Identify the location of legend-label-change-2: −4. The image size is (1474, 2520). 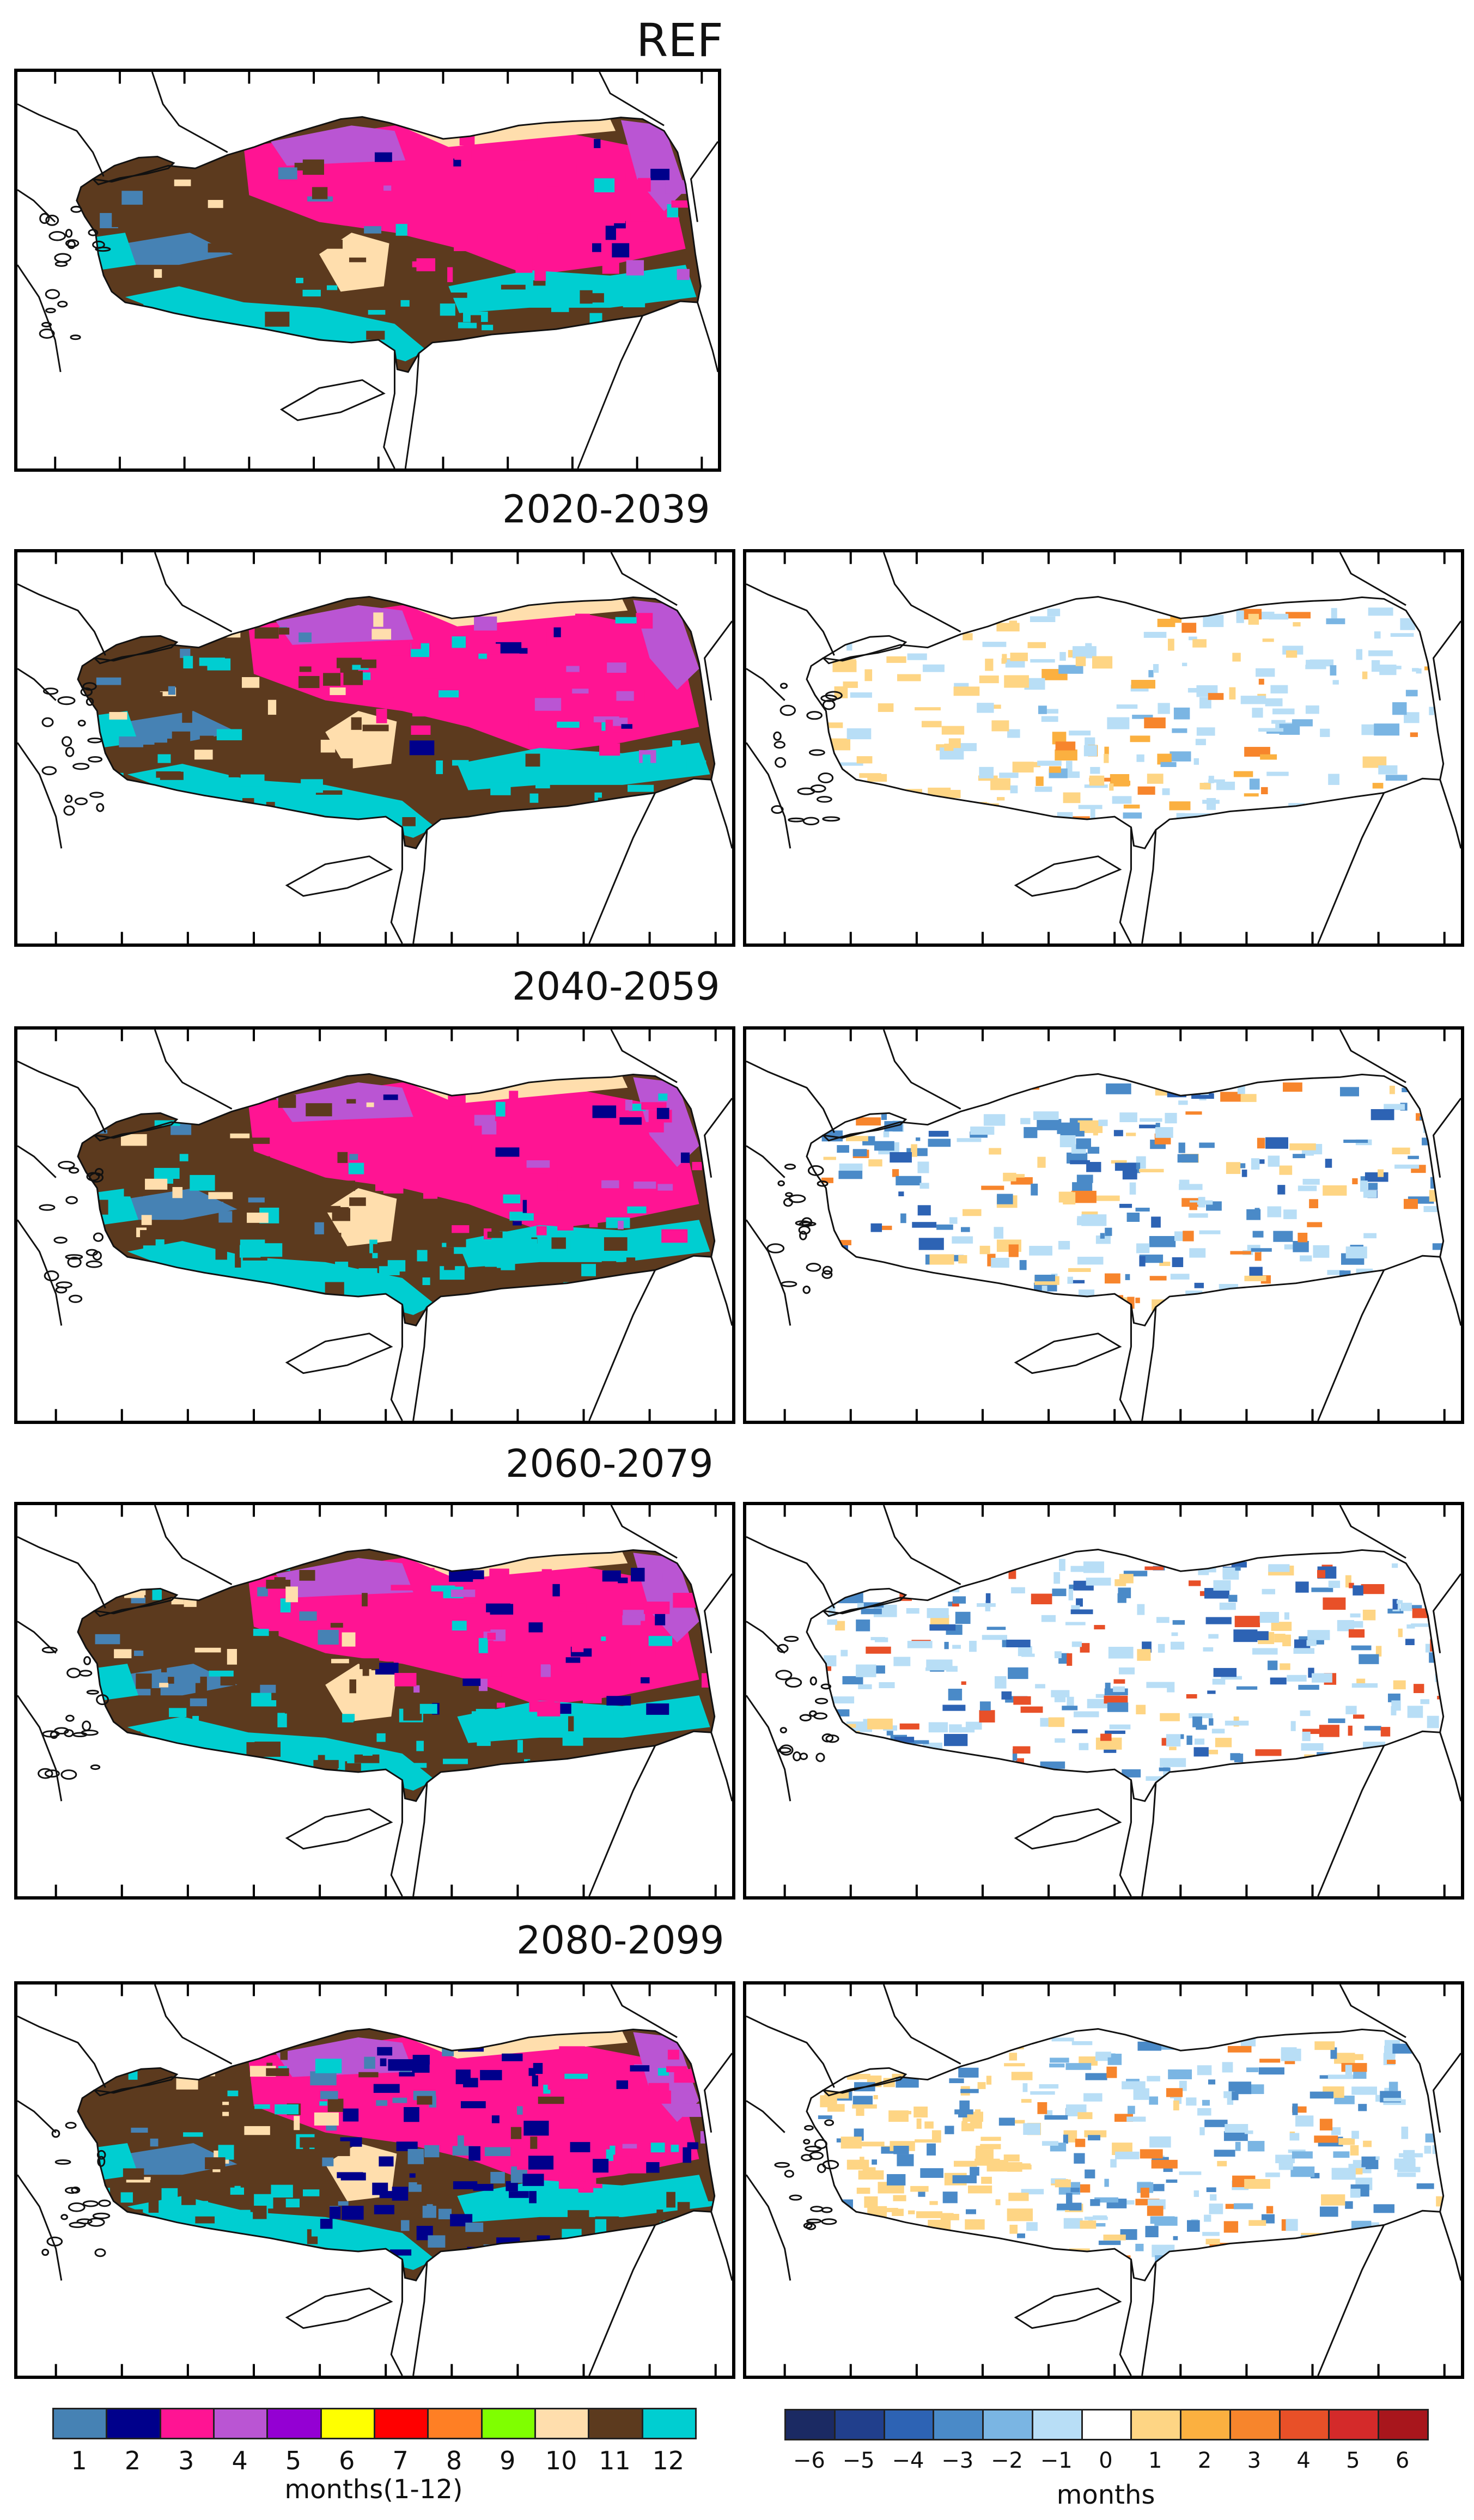
(908, 2460).